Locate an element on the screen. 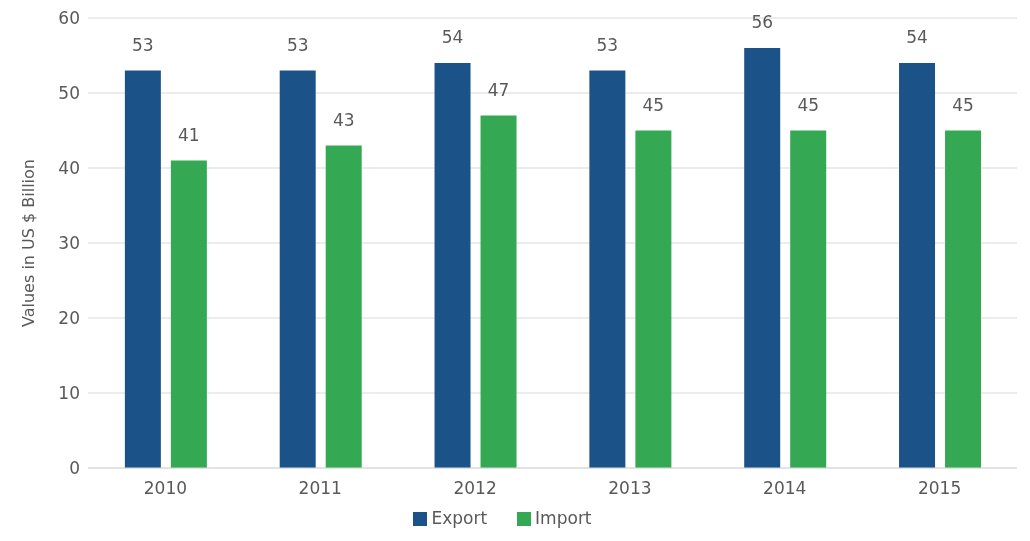 Image resolution: width=1030 pixels, height=541 pixels. y-axis-title: Values in US $ Billion is located at coordinates (28, 243).